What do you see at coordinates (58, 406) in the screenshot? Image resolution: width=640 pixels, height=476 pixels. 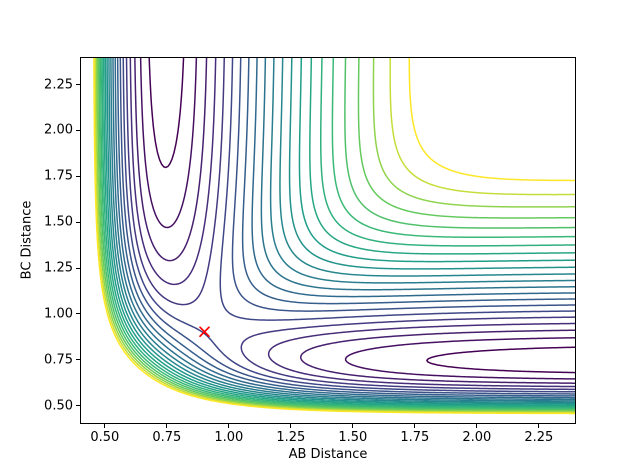 I see `y-tick-label: 0.50` at bounding box center [58, 406].